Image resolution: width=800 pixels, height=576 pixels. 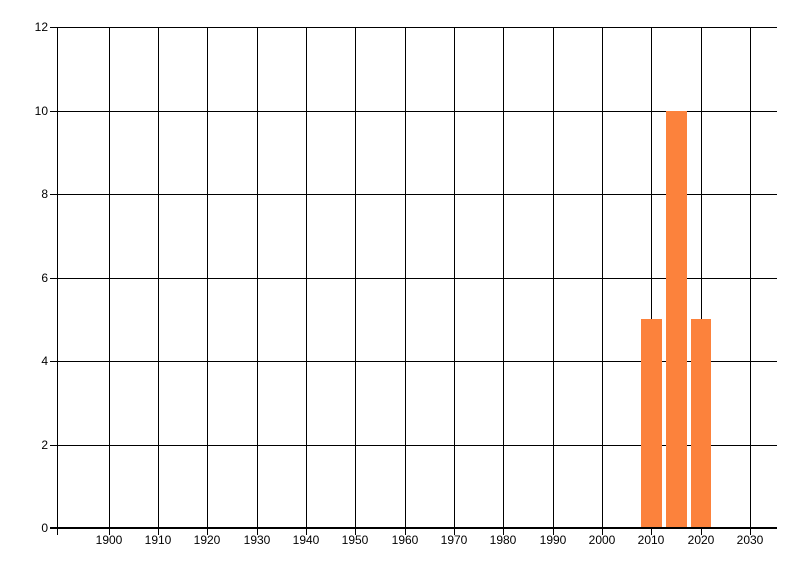 What do you see at coordinates (257, 540) in the screenshot?
I see `x-tick-label-1930: 1930` at bounding box center [257, 540].